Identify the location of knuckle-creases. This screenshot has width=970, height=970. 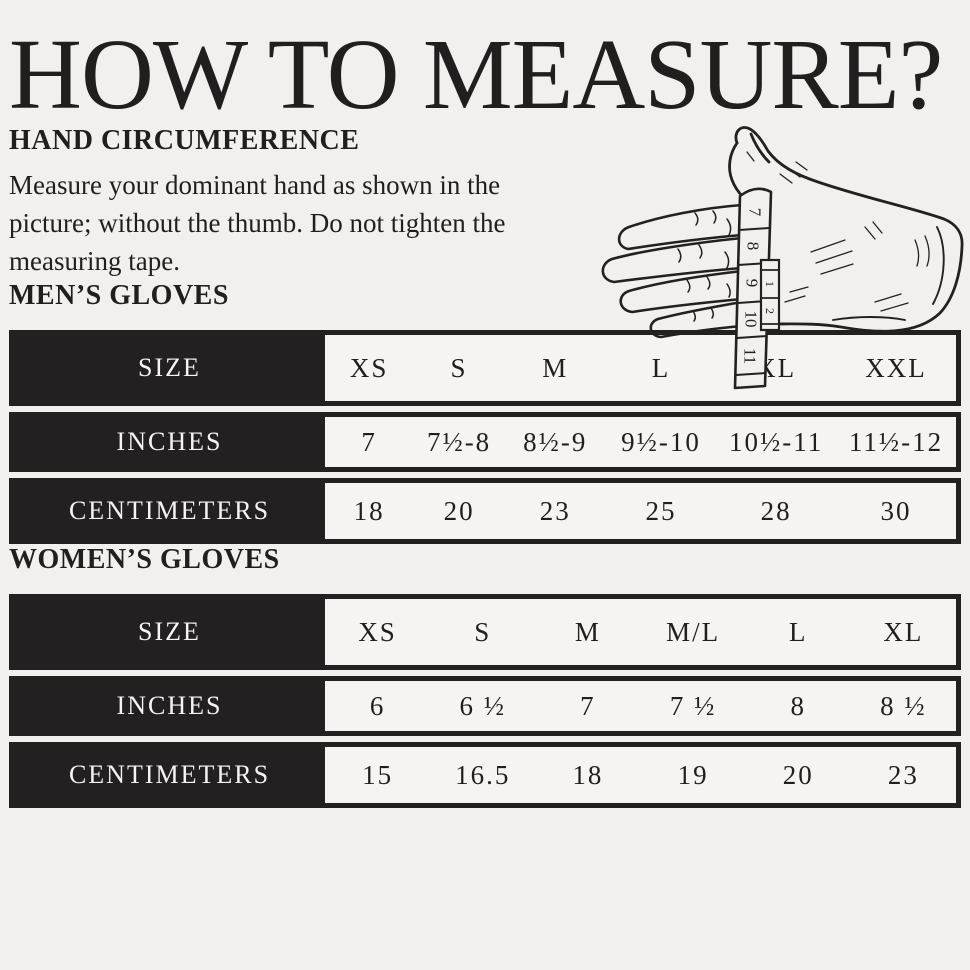
(704, 266).